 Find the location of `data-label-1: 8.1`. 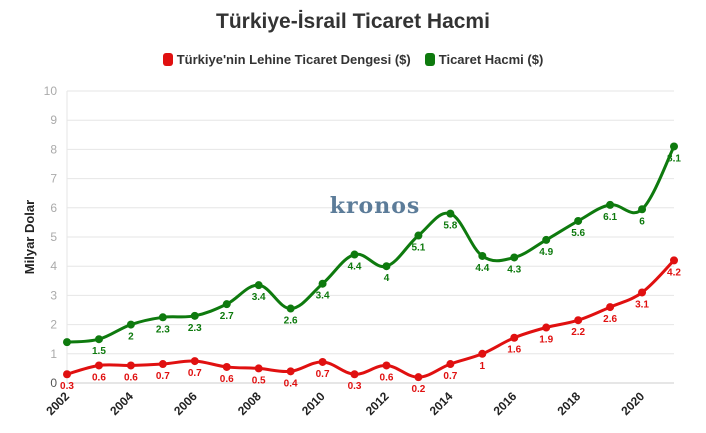

data-label-1: 8.1 is located at coordinates (674, 158).